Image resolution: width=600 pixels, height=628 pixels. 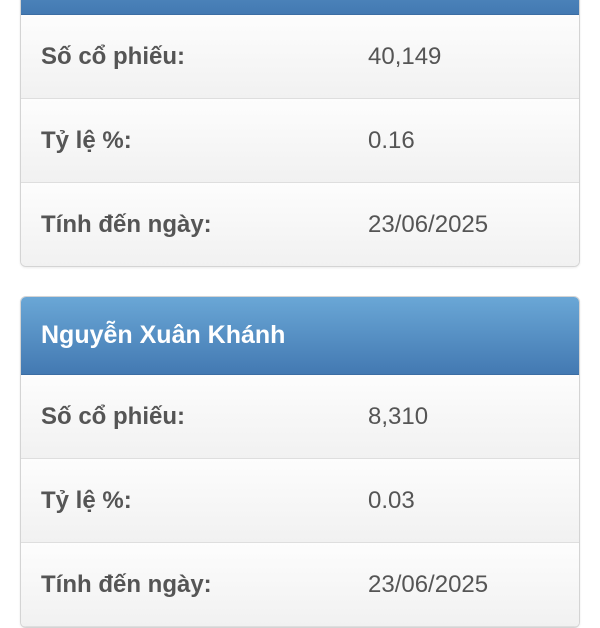 I want to click on shareholder-name, so click(x=300, y=7).